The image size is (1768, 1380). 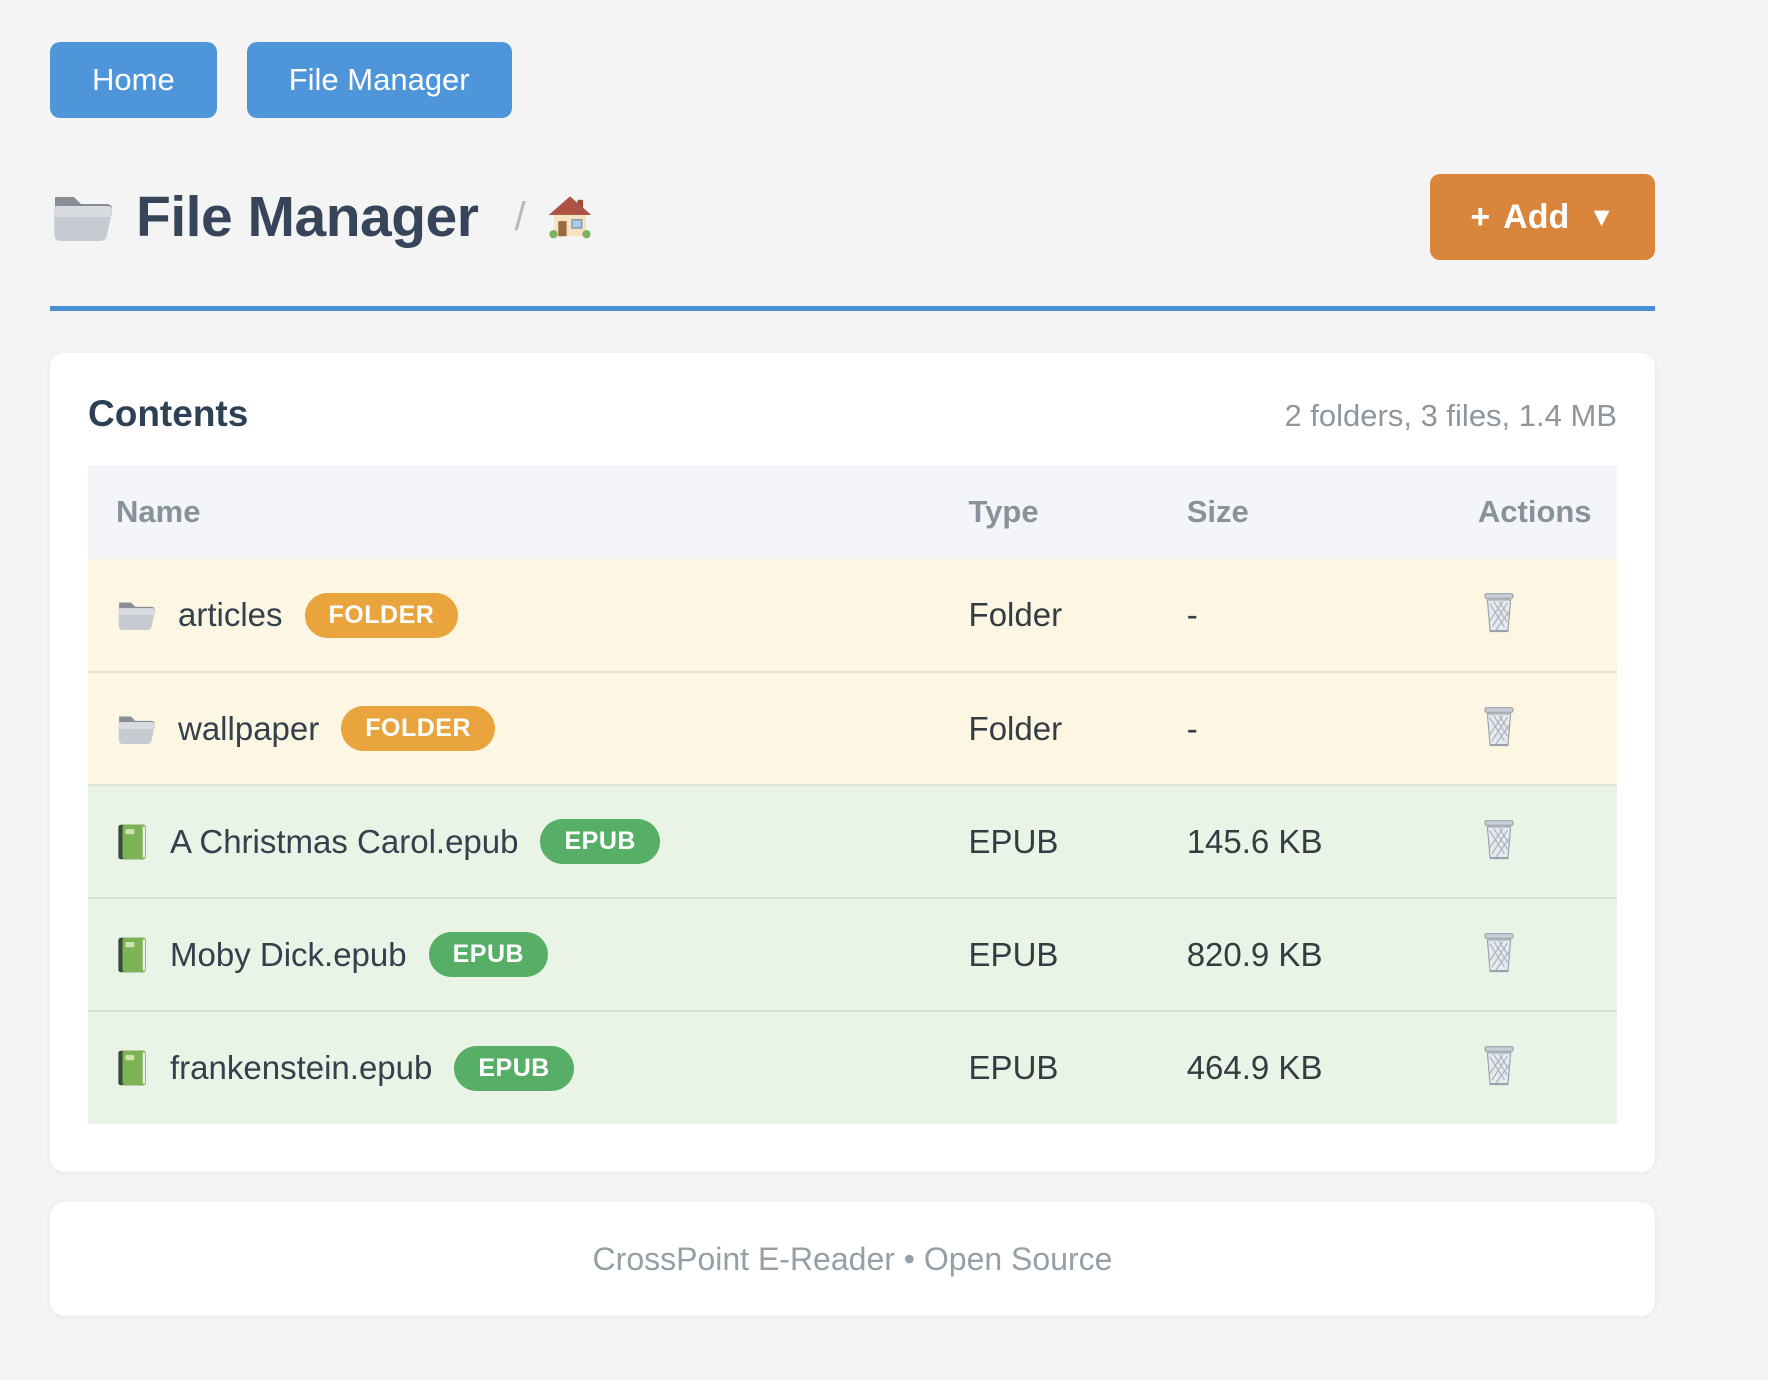 What do you see at coordinates (249, 728) in the screenshot?
I see `file-name: wallpaper` at bounding box center [249, 728].